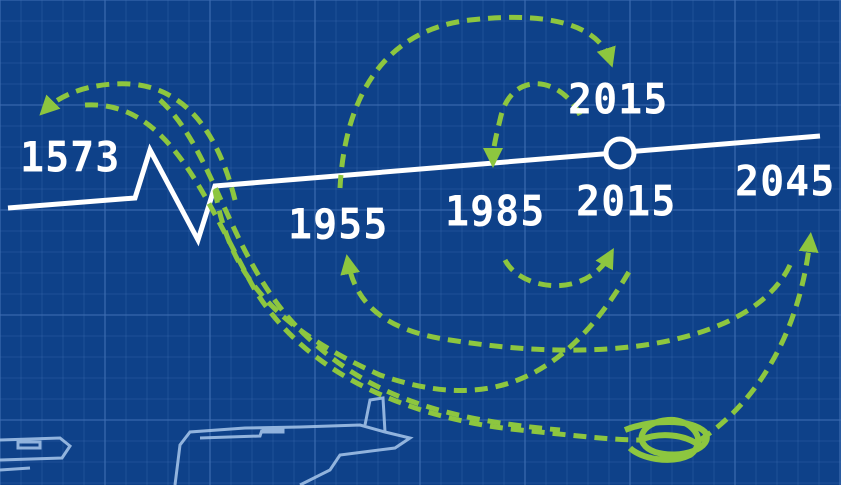  I want to click on knot-icon, so click(666, 439).